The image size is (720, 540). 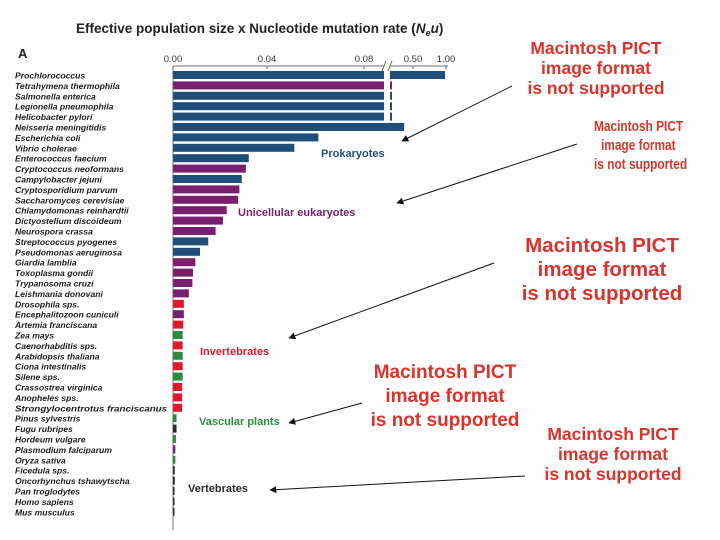 I want to click on species-label: Saccharomyces cerevisiae, so click(x=70, y=200).